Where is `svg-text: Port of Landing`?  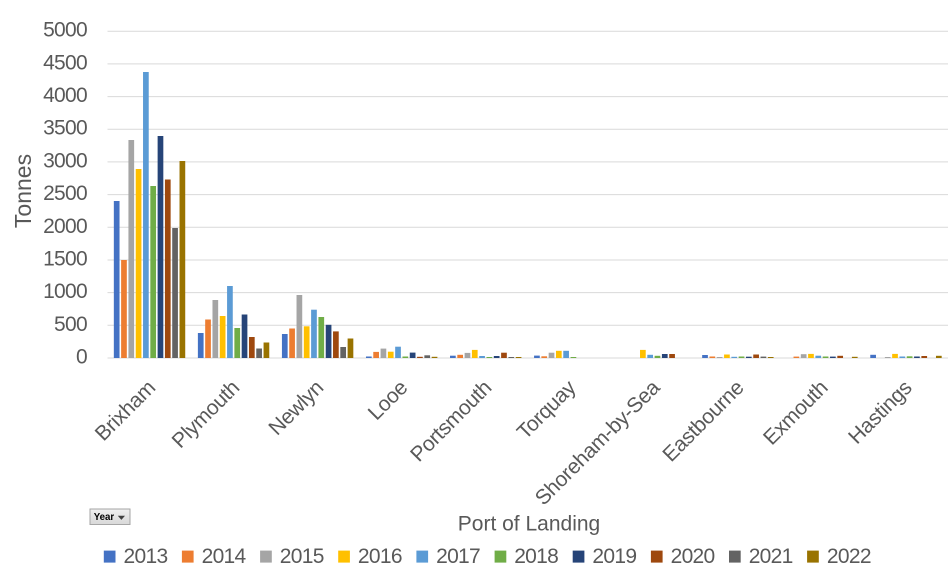
svg-text: Port of Landing is located at coordinates (529, 524).